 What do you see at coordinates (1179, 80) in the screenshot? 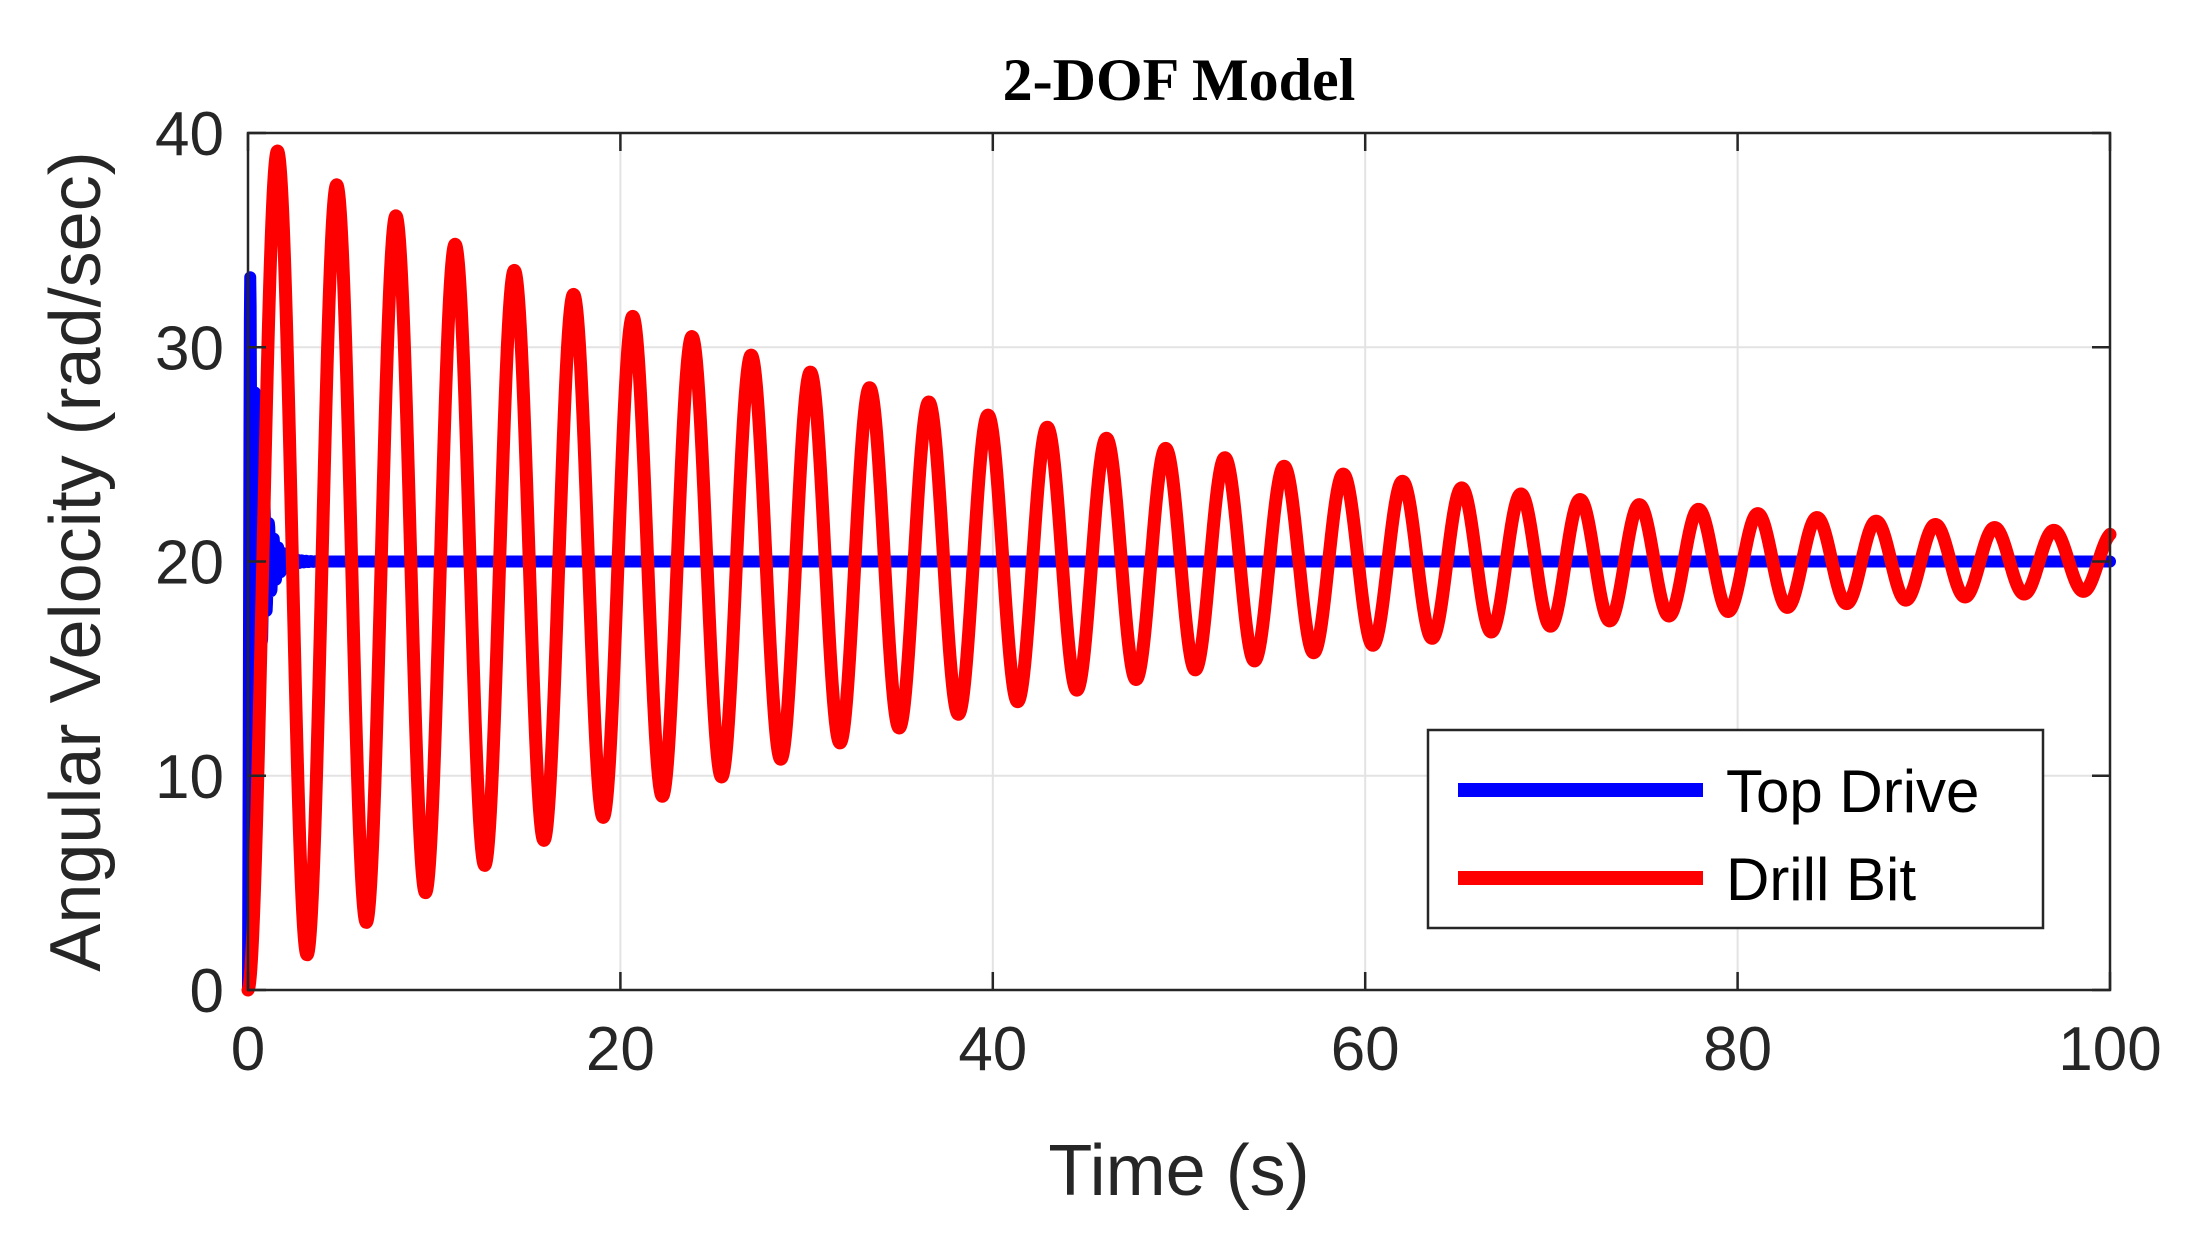
I see `chart-title: 2-DOF Model` at bounding box center [1179, 80].